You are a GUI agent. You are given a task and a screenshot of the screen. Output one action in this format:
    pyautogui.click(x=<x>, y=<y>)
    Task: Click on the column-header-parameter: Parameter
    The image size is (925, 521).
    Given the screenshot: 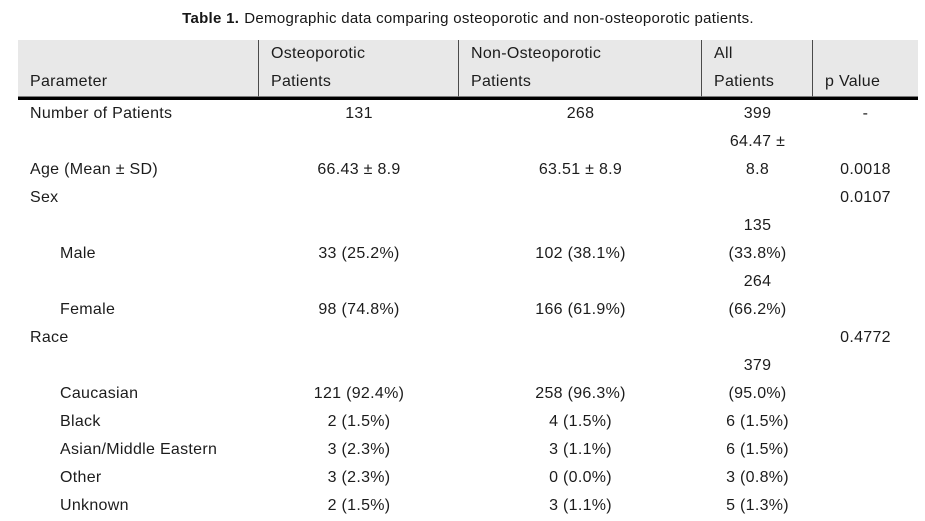 What is the action you would take?
    pyautogui.click(x=138, y=68)
    